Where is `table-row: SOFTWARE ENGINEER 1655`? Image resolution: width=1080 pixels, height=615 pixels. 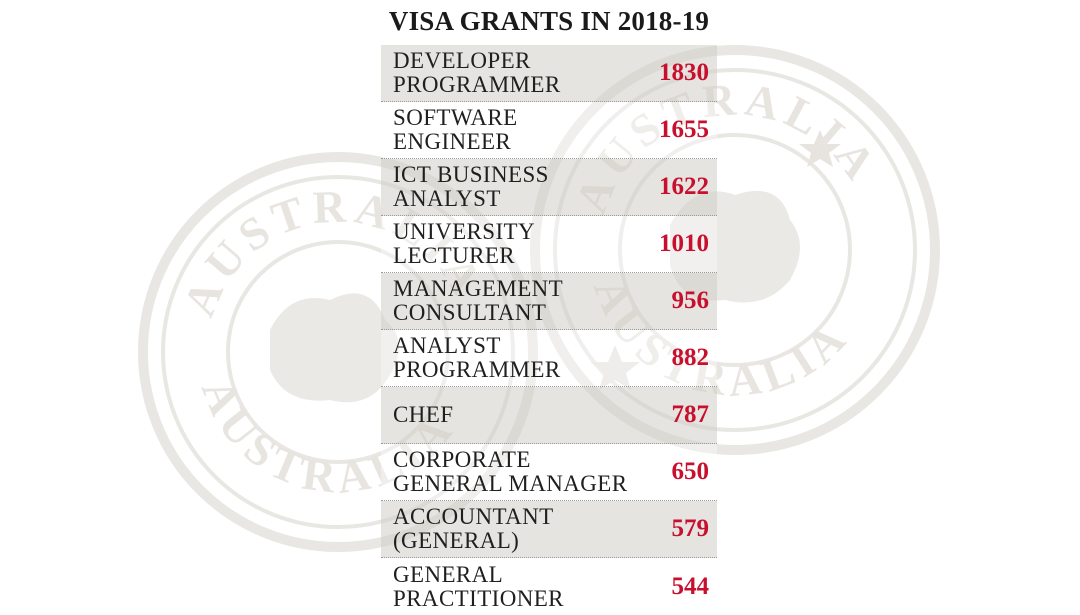 table-row: SOFTWARE ENGINEER 1655 is located at coordinates (549, 130).